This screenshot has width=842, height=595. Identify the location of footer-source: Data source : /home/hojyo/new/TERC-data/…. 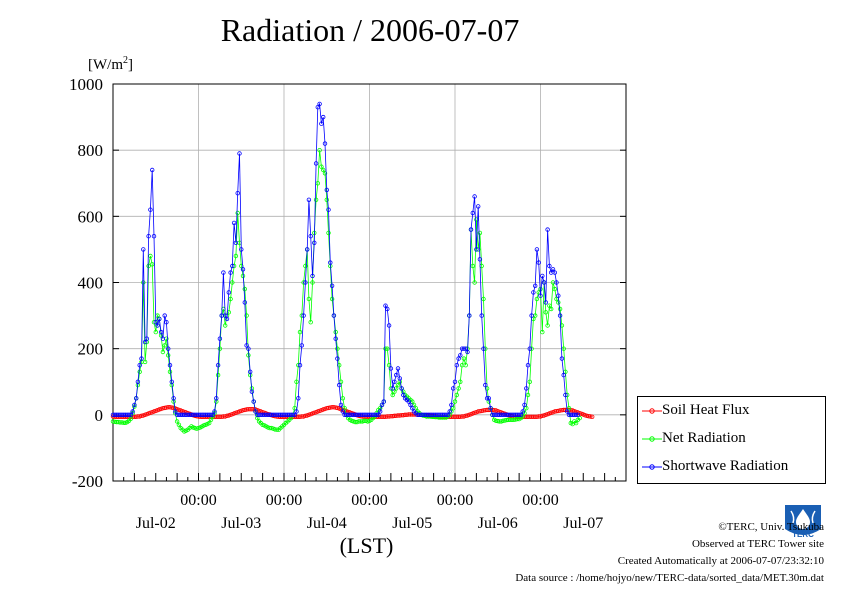
(669, 578).